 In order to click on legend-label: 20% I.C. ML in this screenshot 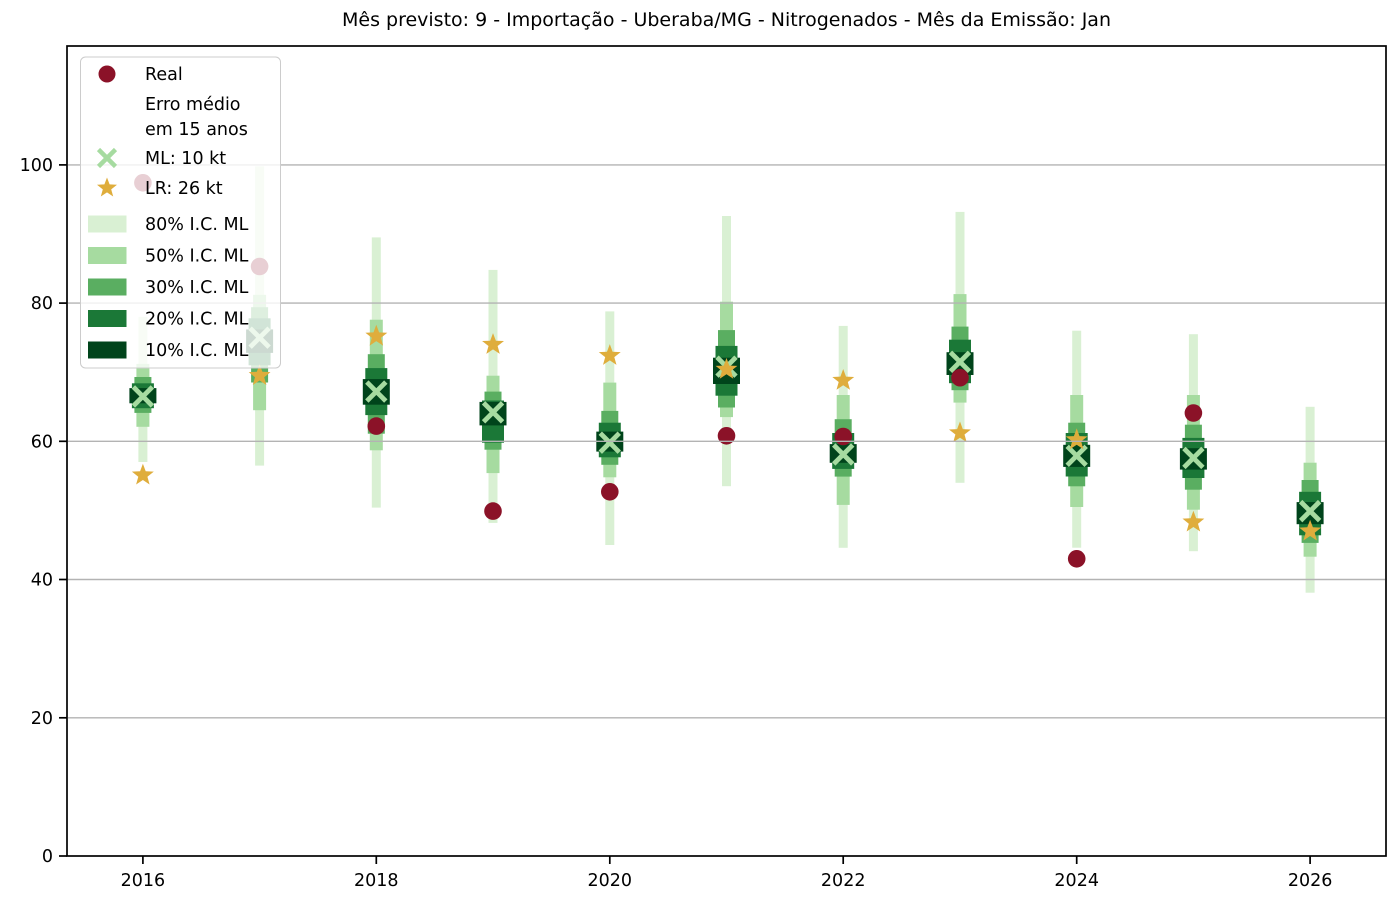, I will do `click(197, 320)`.